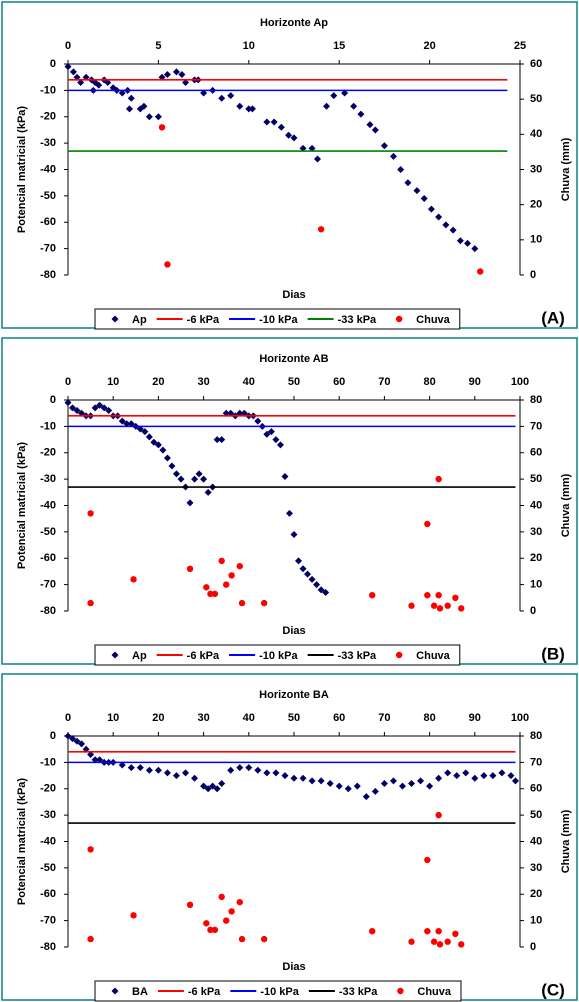  What do you see at coordinates (48, 947) in the screenshot?
I see `y-tick-label: -80` at bounding box center [48, 947].